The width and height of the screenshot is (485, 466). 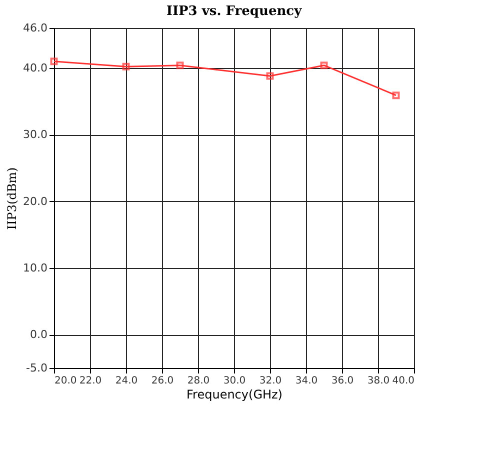 I want to click on y-tick-label: 30.0, so click(x=35, y=135).